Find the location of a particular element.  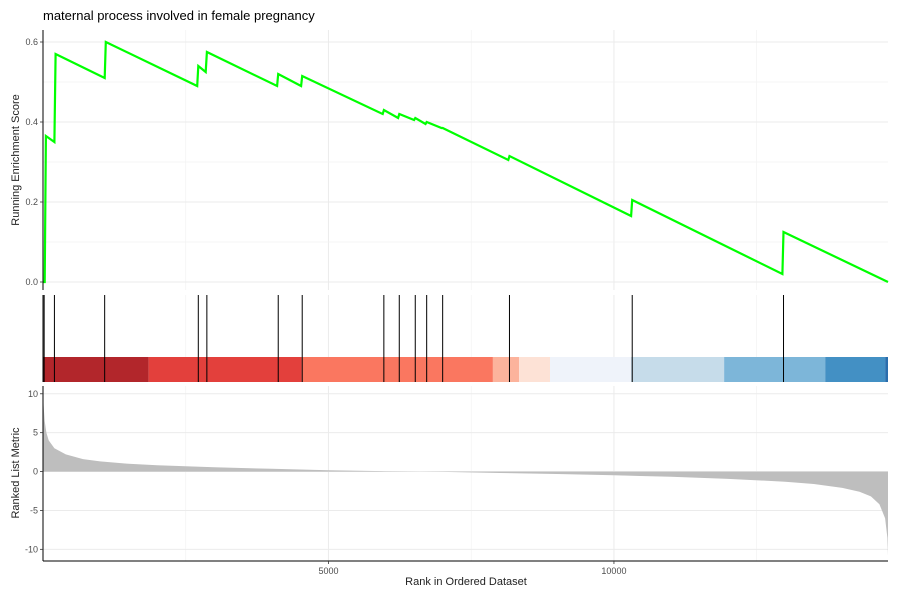

y-axis-label-running-score: Running Enrichment Score is located at coordinates (16, 159).